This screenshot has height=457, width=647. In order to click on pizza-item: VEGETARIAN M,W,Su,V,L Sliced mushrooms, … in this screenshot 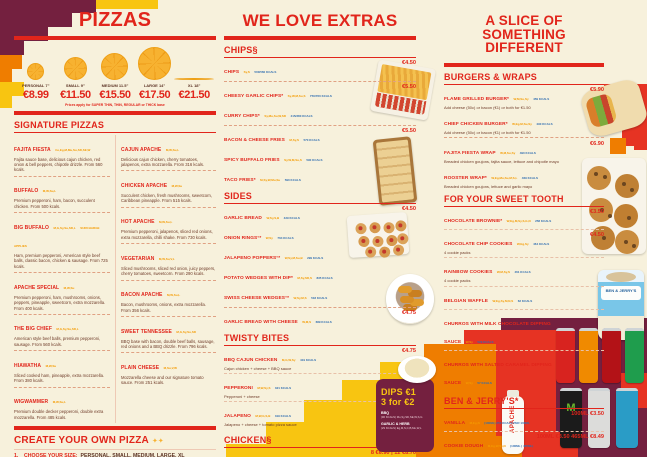, I will do `click(168, 262)`.